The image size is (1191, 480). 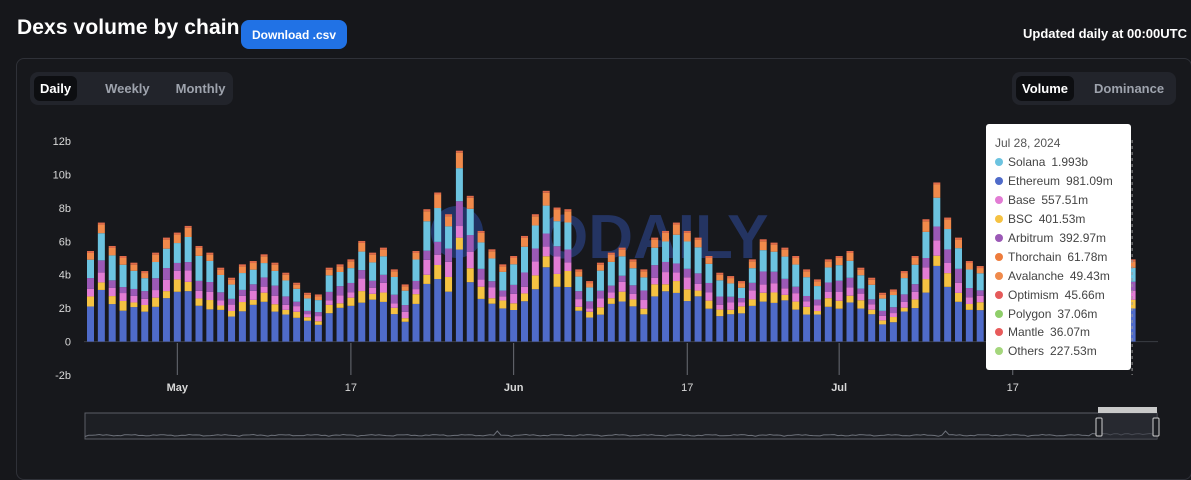 I want to click on tab-monthly: Monthly, so click(x=200, y=88).